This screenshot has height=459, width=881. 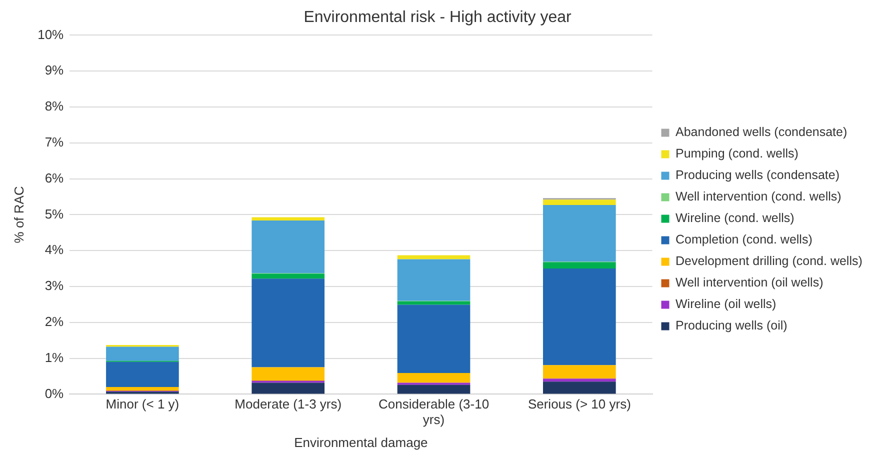 What do you see at coordinates (54, 142) in the screenshot?
I see `y-tick-label: 7%` at bounding box center [54, 142].